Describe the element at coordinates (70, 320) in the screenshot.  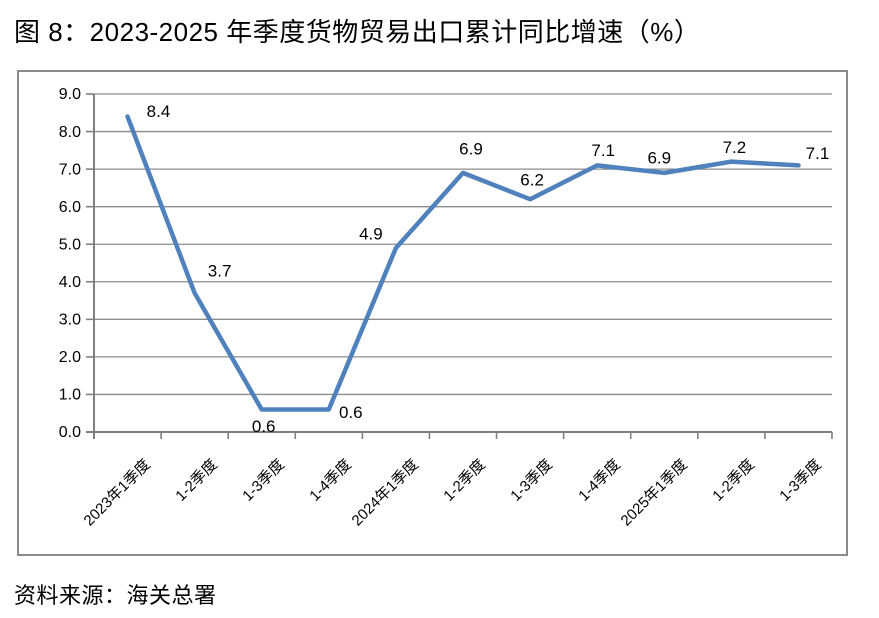
I see `y-tick-label: 3.0` at that location.